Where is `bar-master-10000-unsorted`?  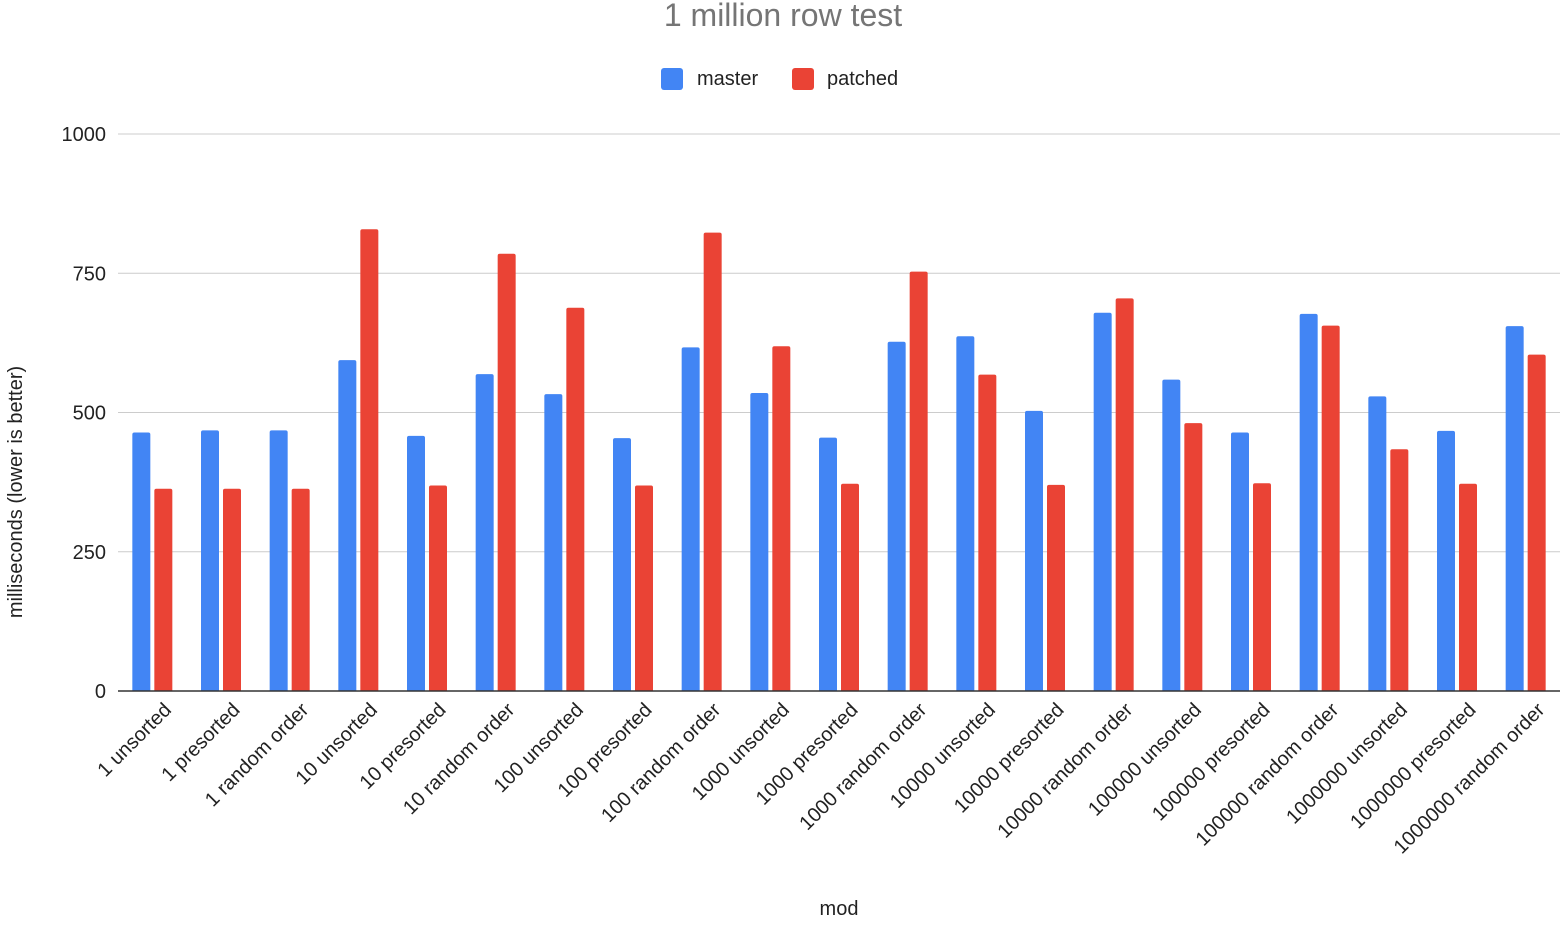
bar-master-10000-unsorted is located at coordinates (965, 513).